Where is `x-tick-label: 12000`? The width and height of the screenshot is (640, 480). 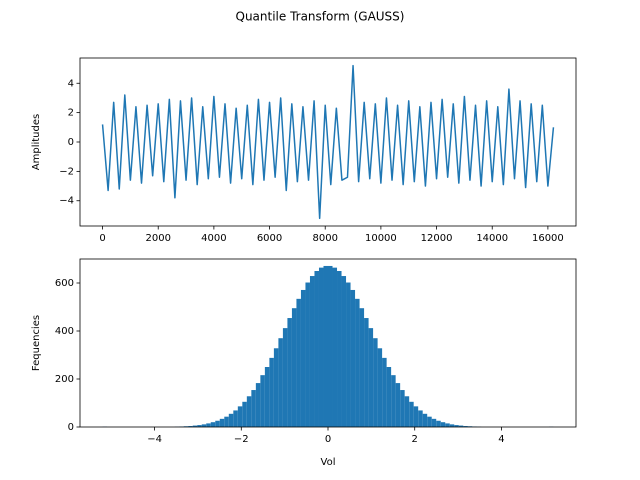 x-tick-label: 12000 is located at coordinates (437, 238).